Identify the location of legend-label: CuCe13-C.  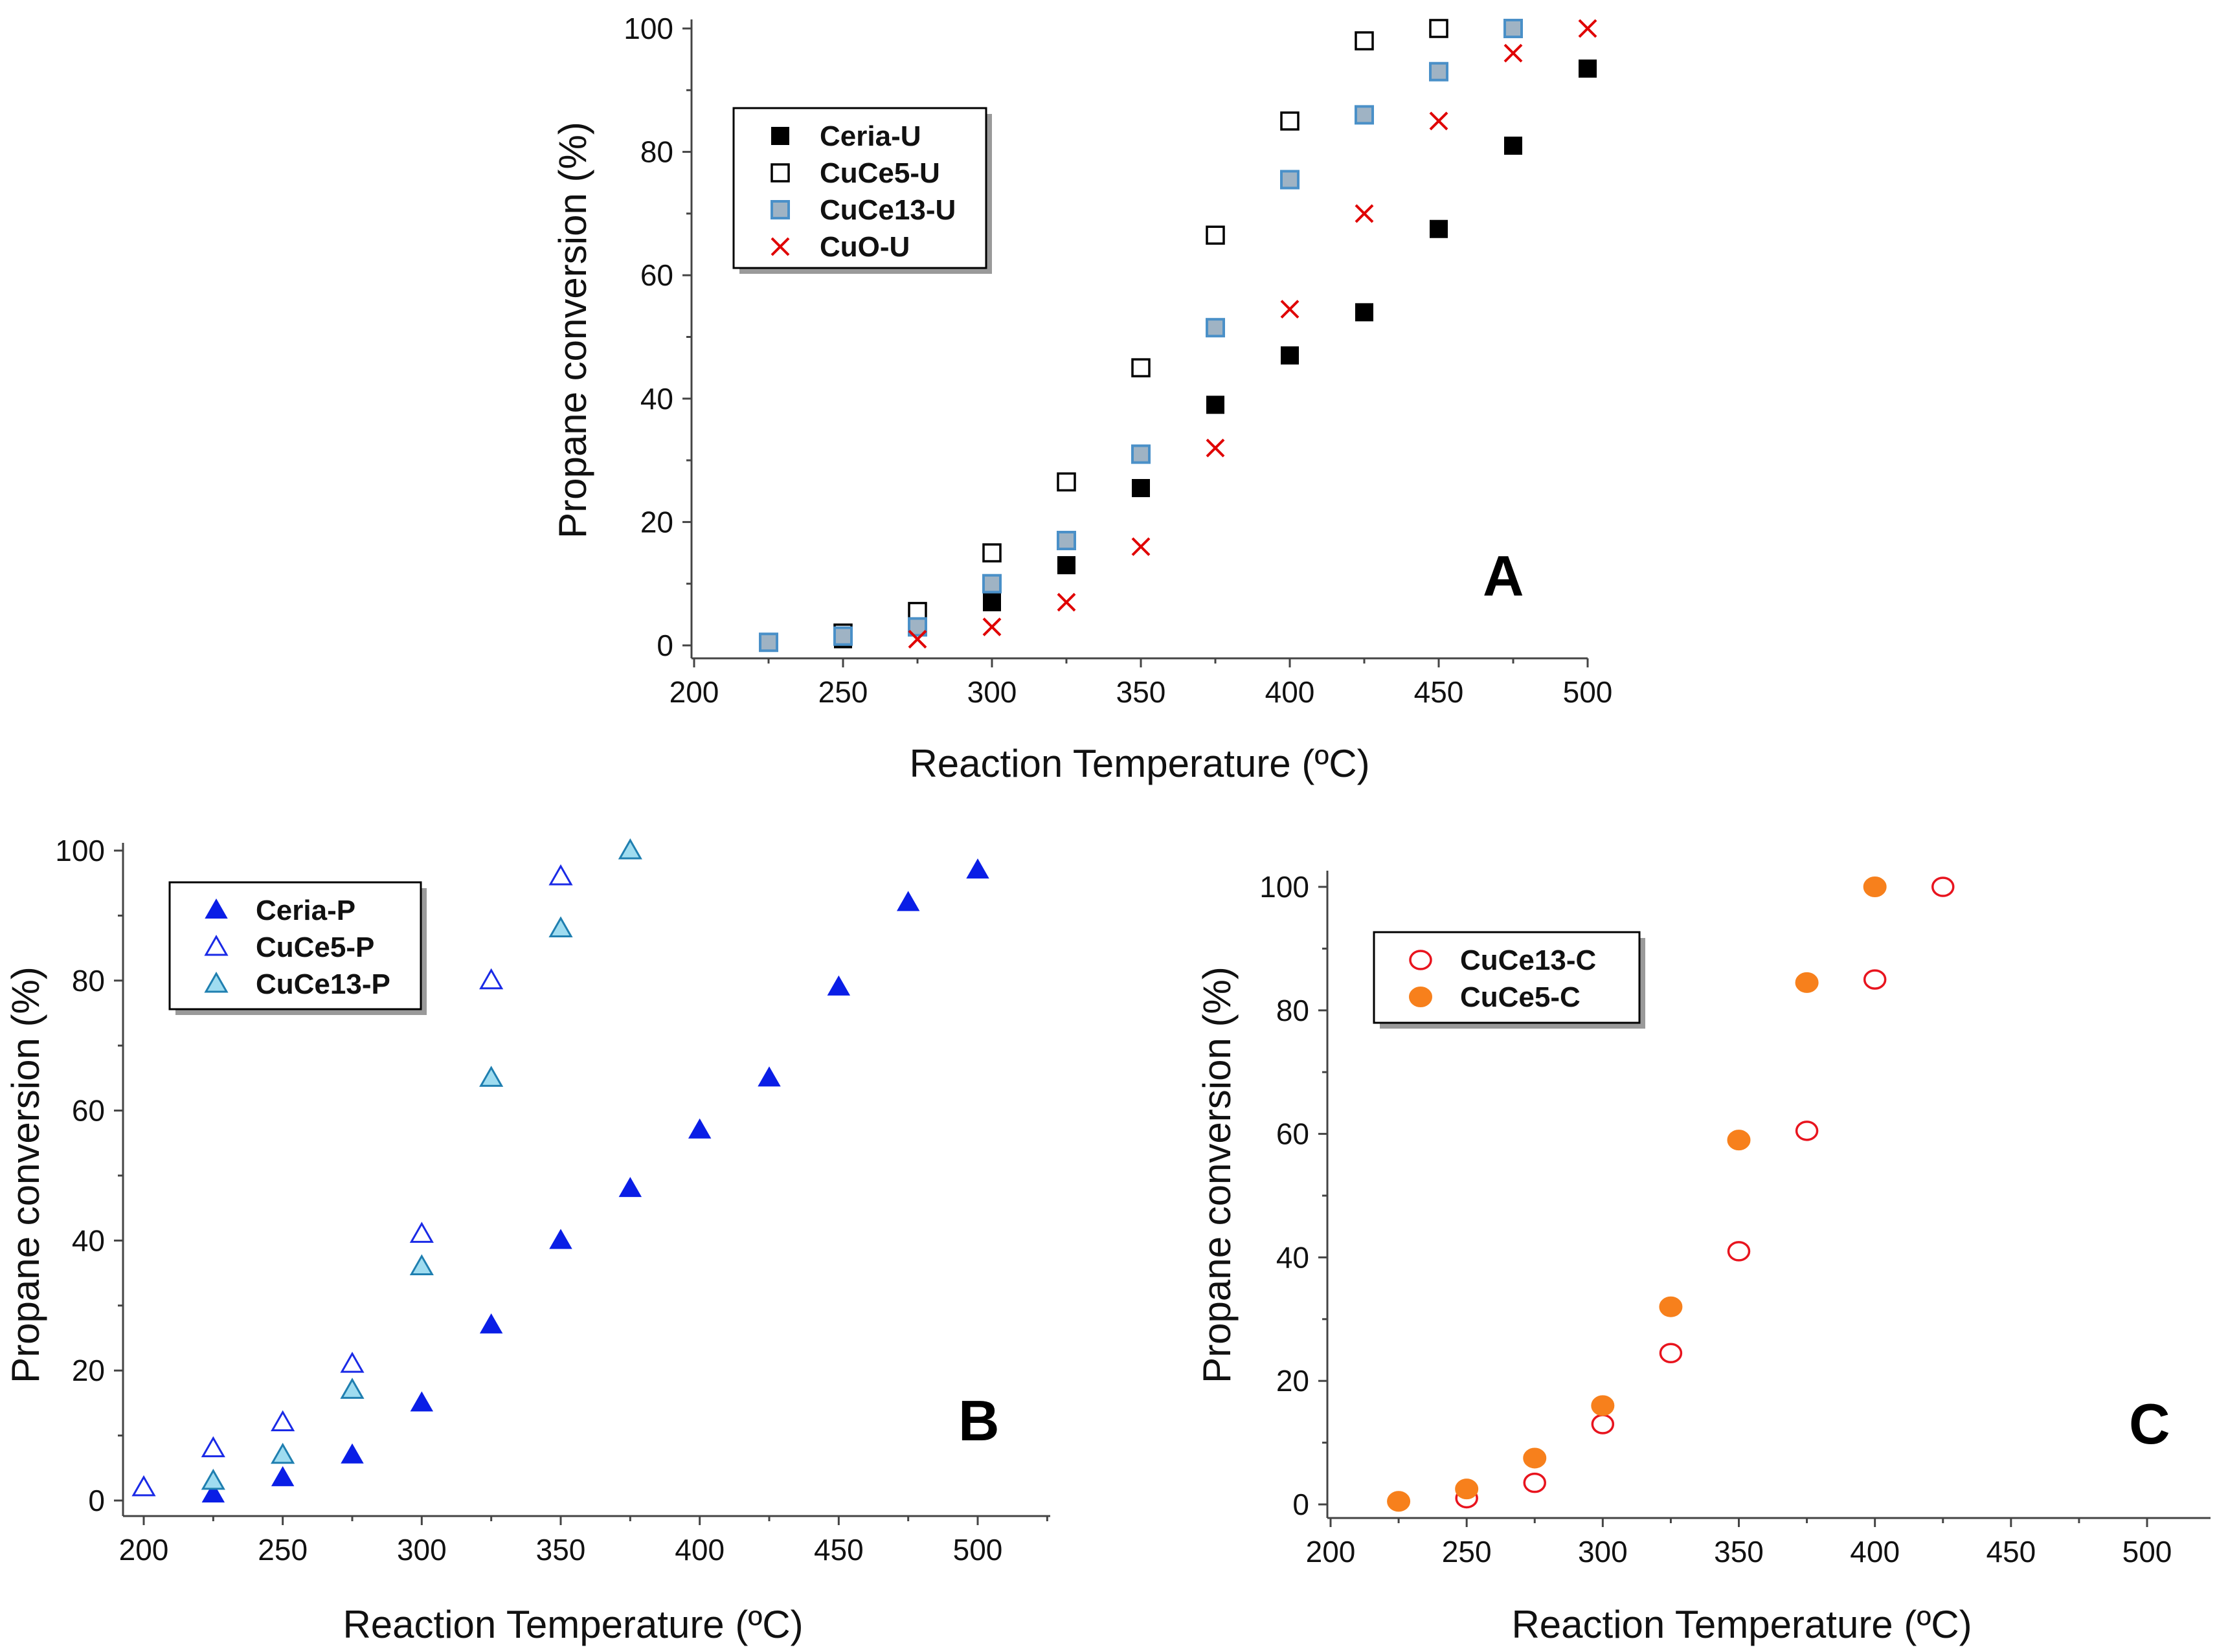
(1528, 960).